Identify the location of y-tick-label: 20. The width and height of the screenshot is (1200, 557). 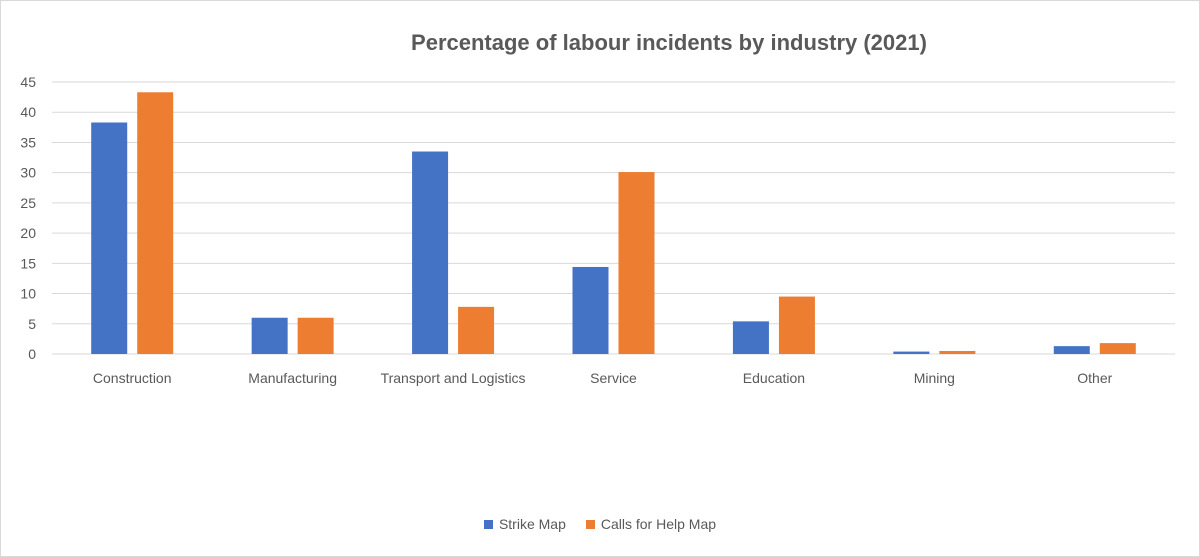
(28, 233).